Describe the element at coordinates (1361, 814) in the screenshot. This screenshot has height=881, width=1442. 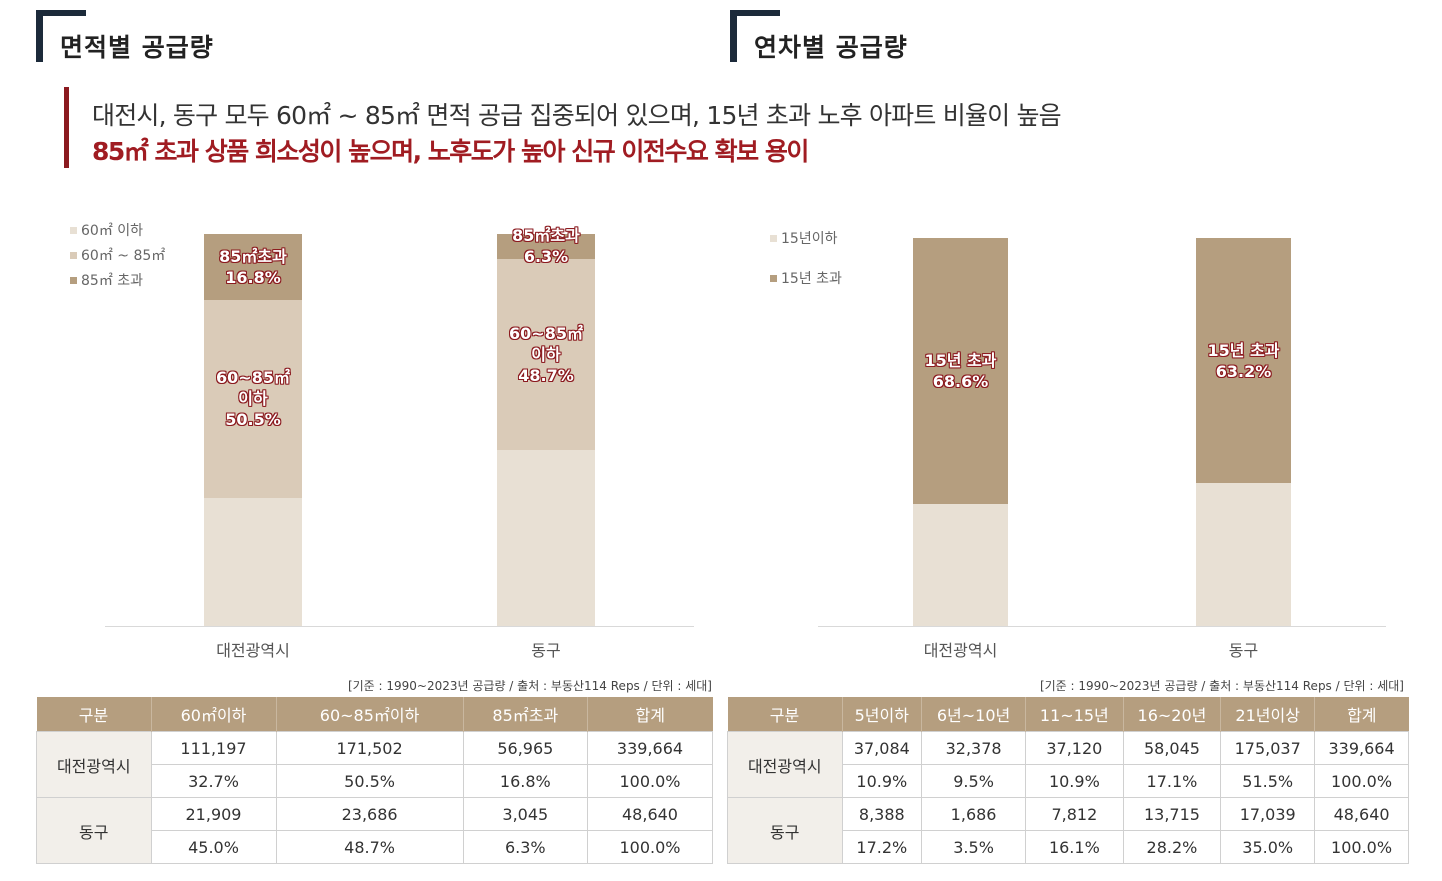
I see `table-cell: 48,640` at that location.